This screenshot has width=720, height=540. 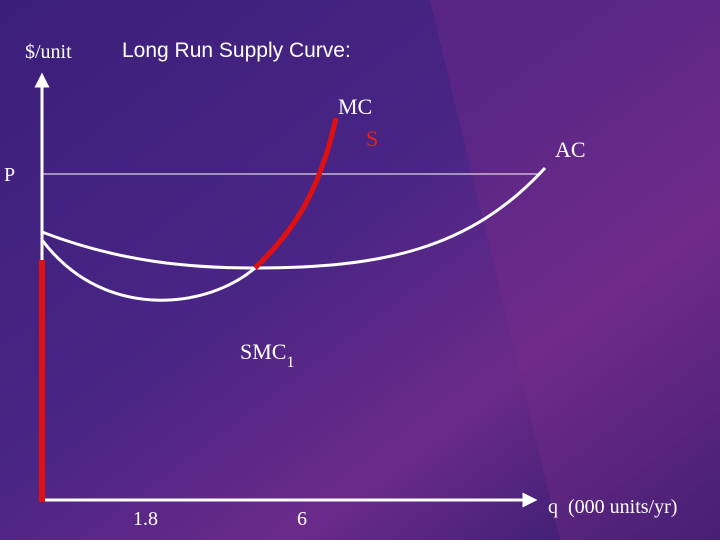 I want to click on price-label: P, so click(x=9, y=175).